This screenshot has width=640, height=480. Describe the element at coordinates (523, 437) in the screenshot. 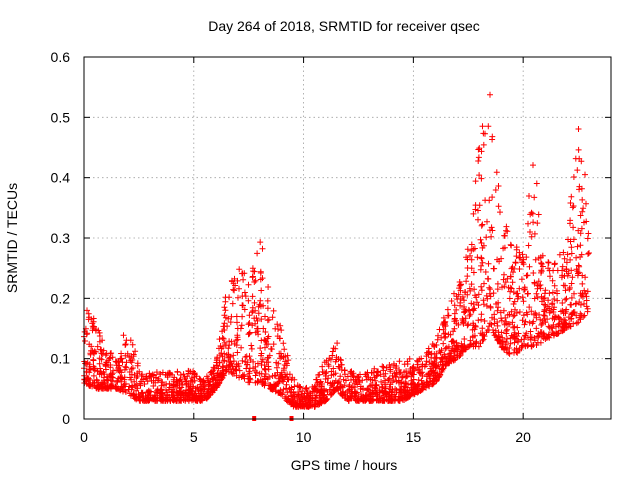

I see `x-tick-label-4: 20` at that location.